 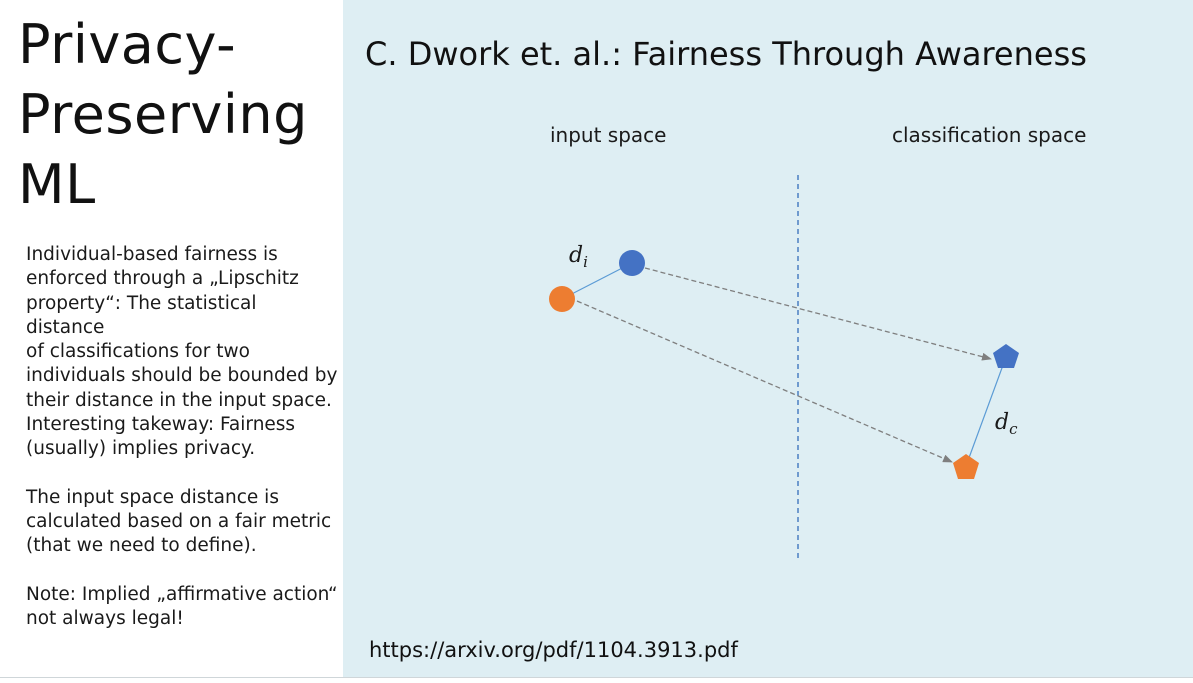 I want to click on page-title: Privacy- Preserving ML, so click(x=163, y=115).